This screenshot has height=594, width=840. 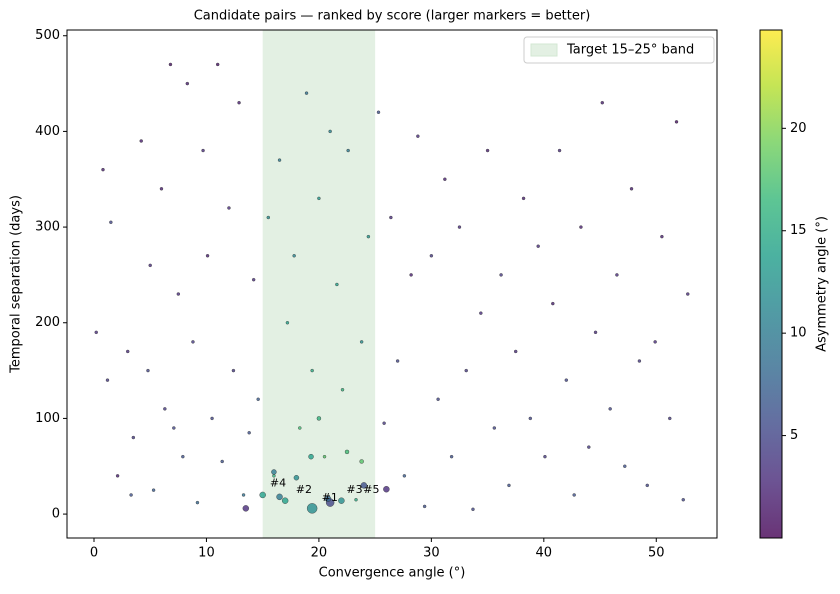 What do you see at coordinates (392, 573) in the screenshot?
I see `x-axis-label: Convergence angle (°)` at bounding box center [392, 573].